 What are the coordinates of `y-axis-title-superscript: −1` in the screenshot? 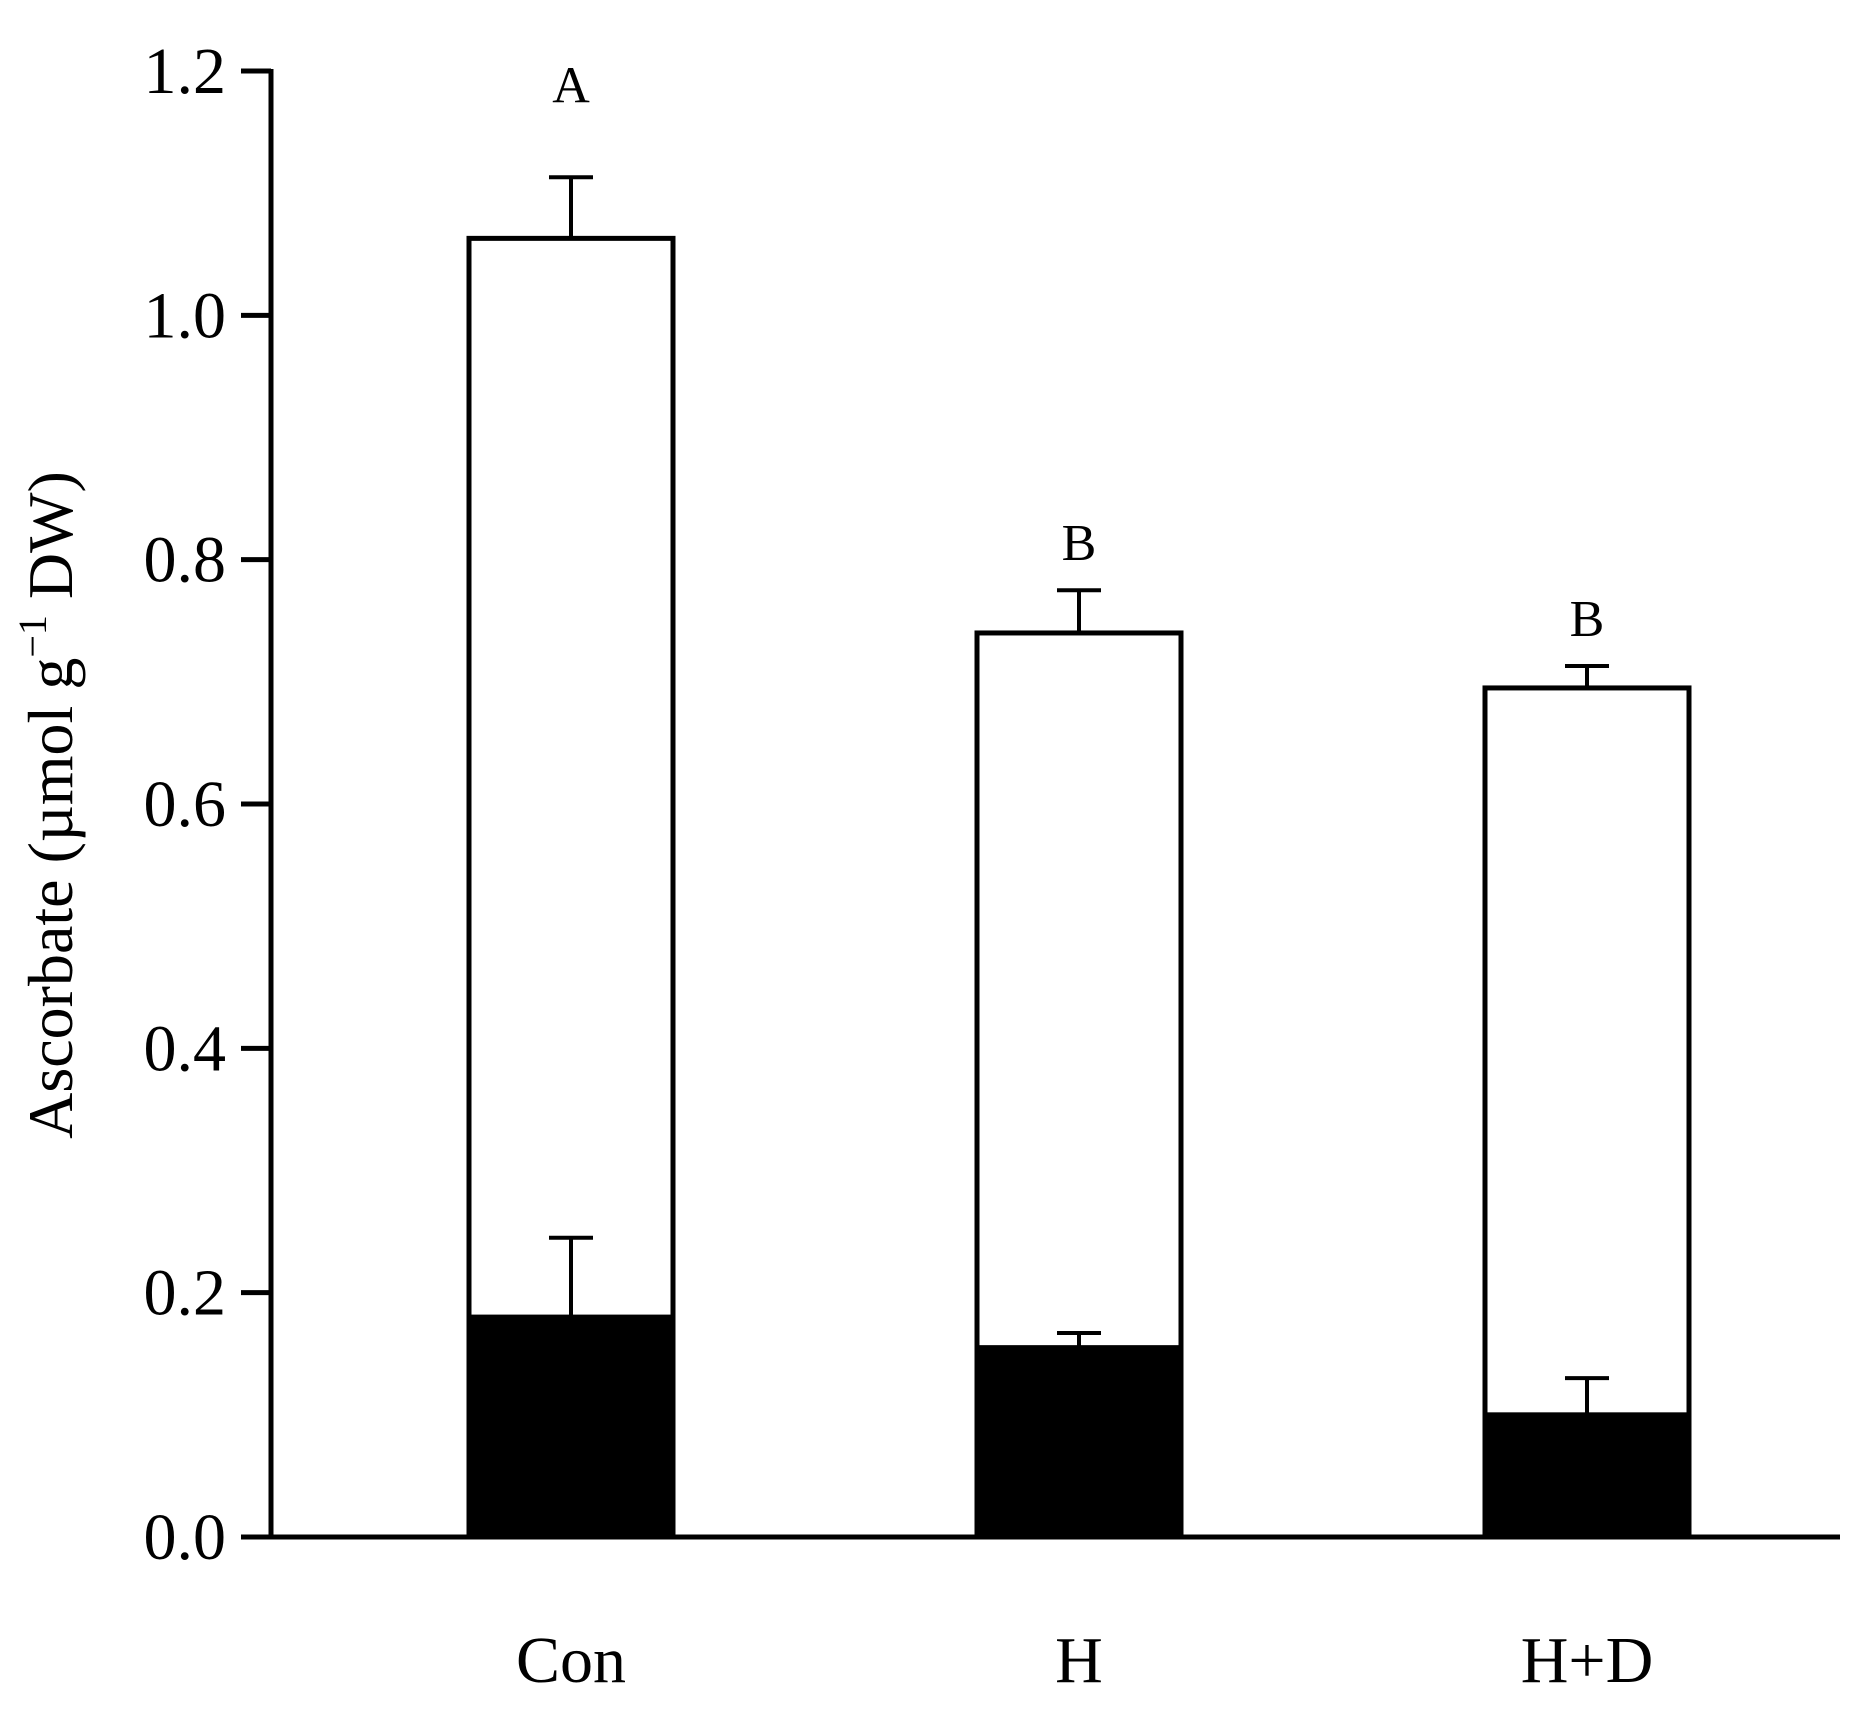 It's located at (32, 636).